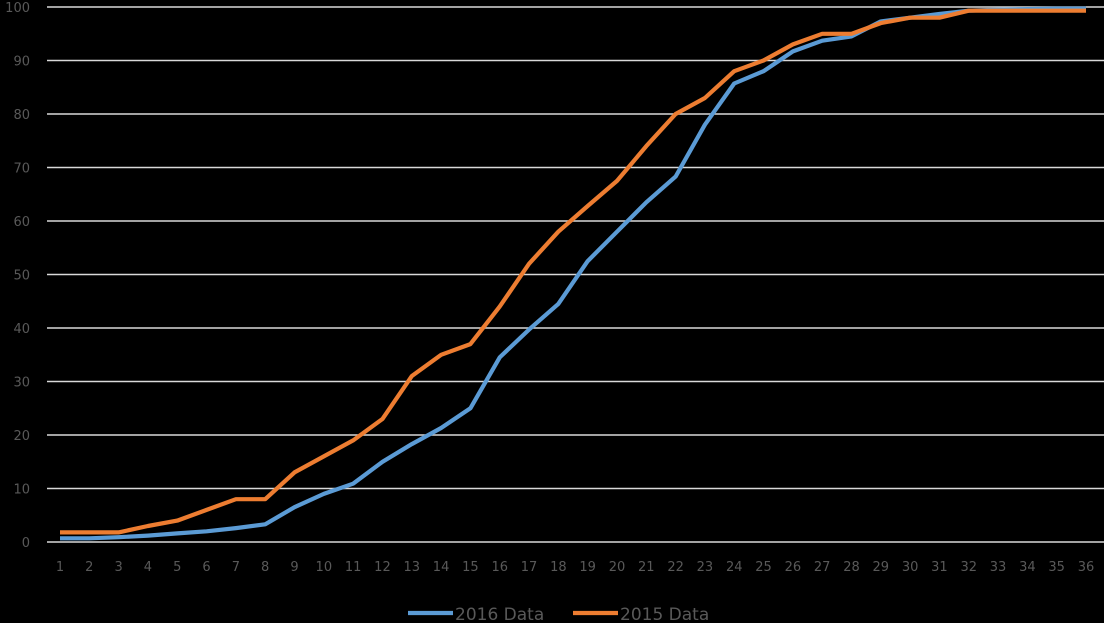  What do you see at coordinates (617, 567) in the screenshot?
I see `x-tick-label: 20` at bounding box center [617, 567].